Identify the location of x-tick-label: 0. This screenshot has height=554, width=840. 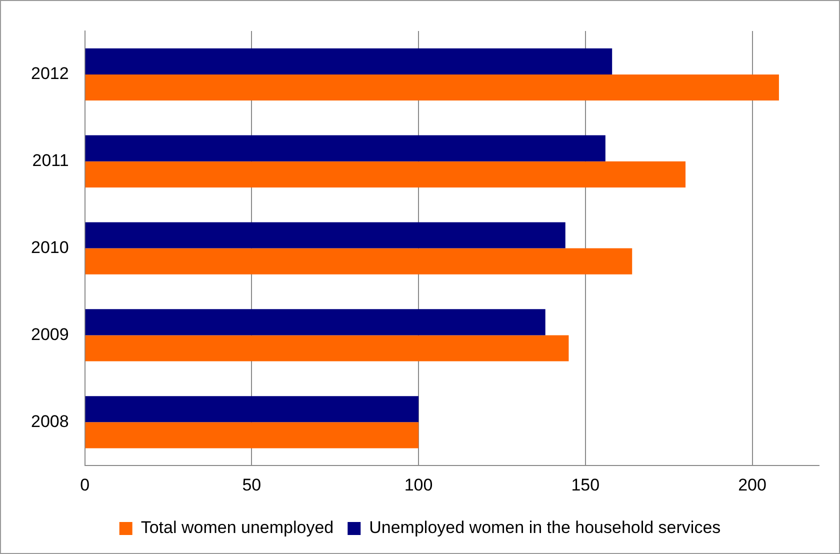
(85, 484).